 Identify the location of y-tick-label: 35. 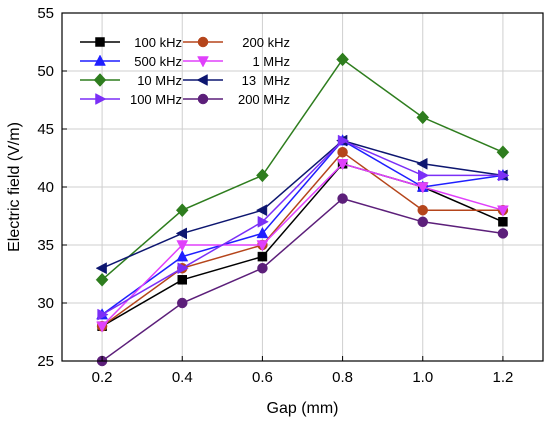
(45, 245).